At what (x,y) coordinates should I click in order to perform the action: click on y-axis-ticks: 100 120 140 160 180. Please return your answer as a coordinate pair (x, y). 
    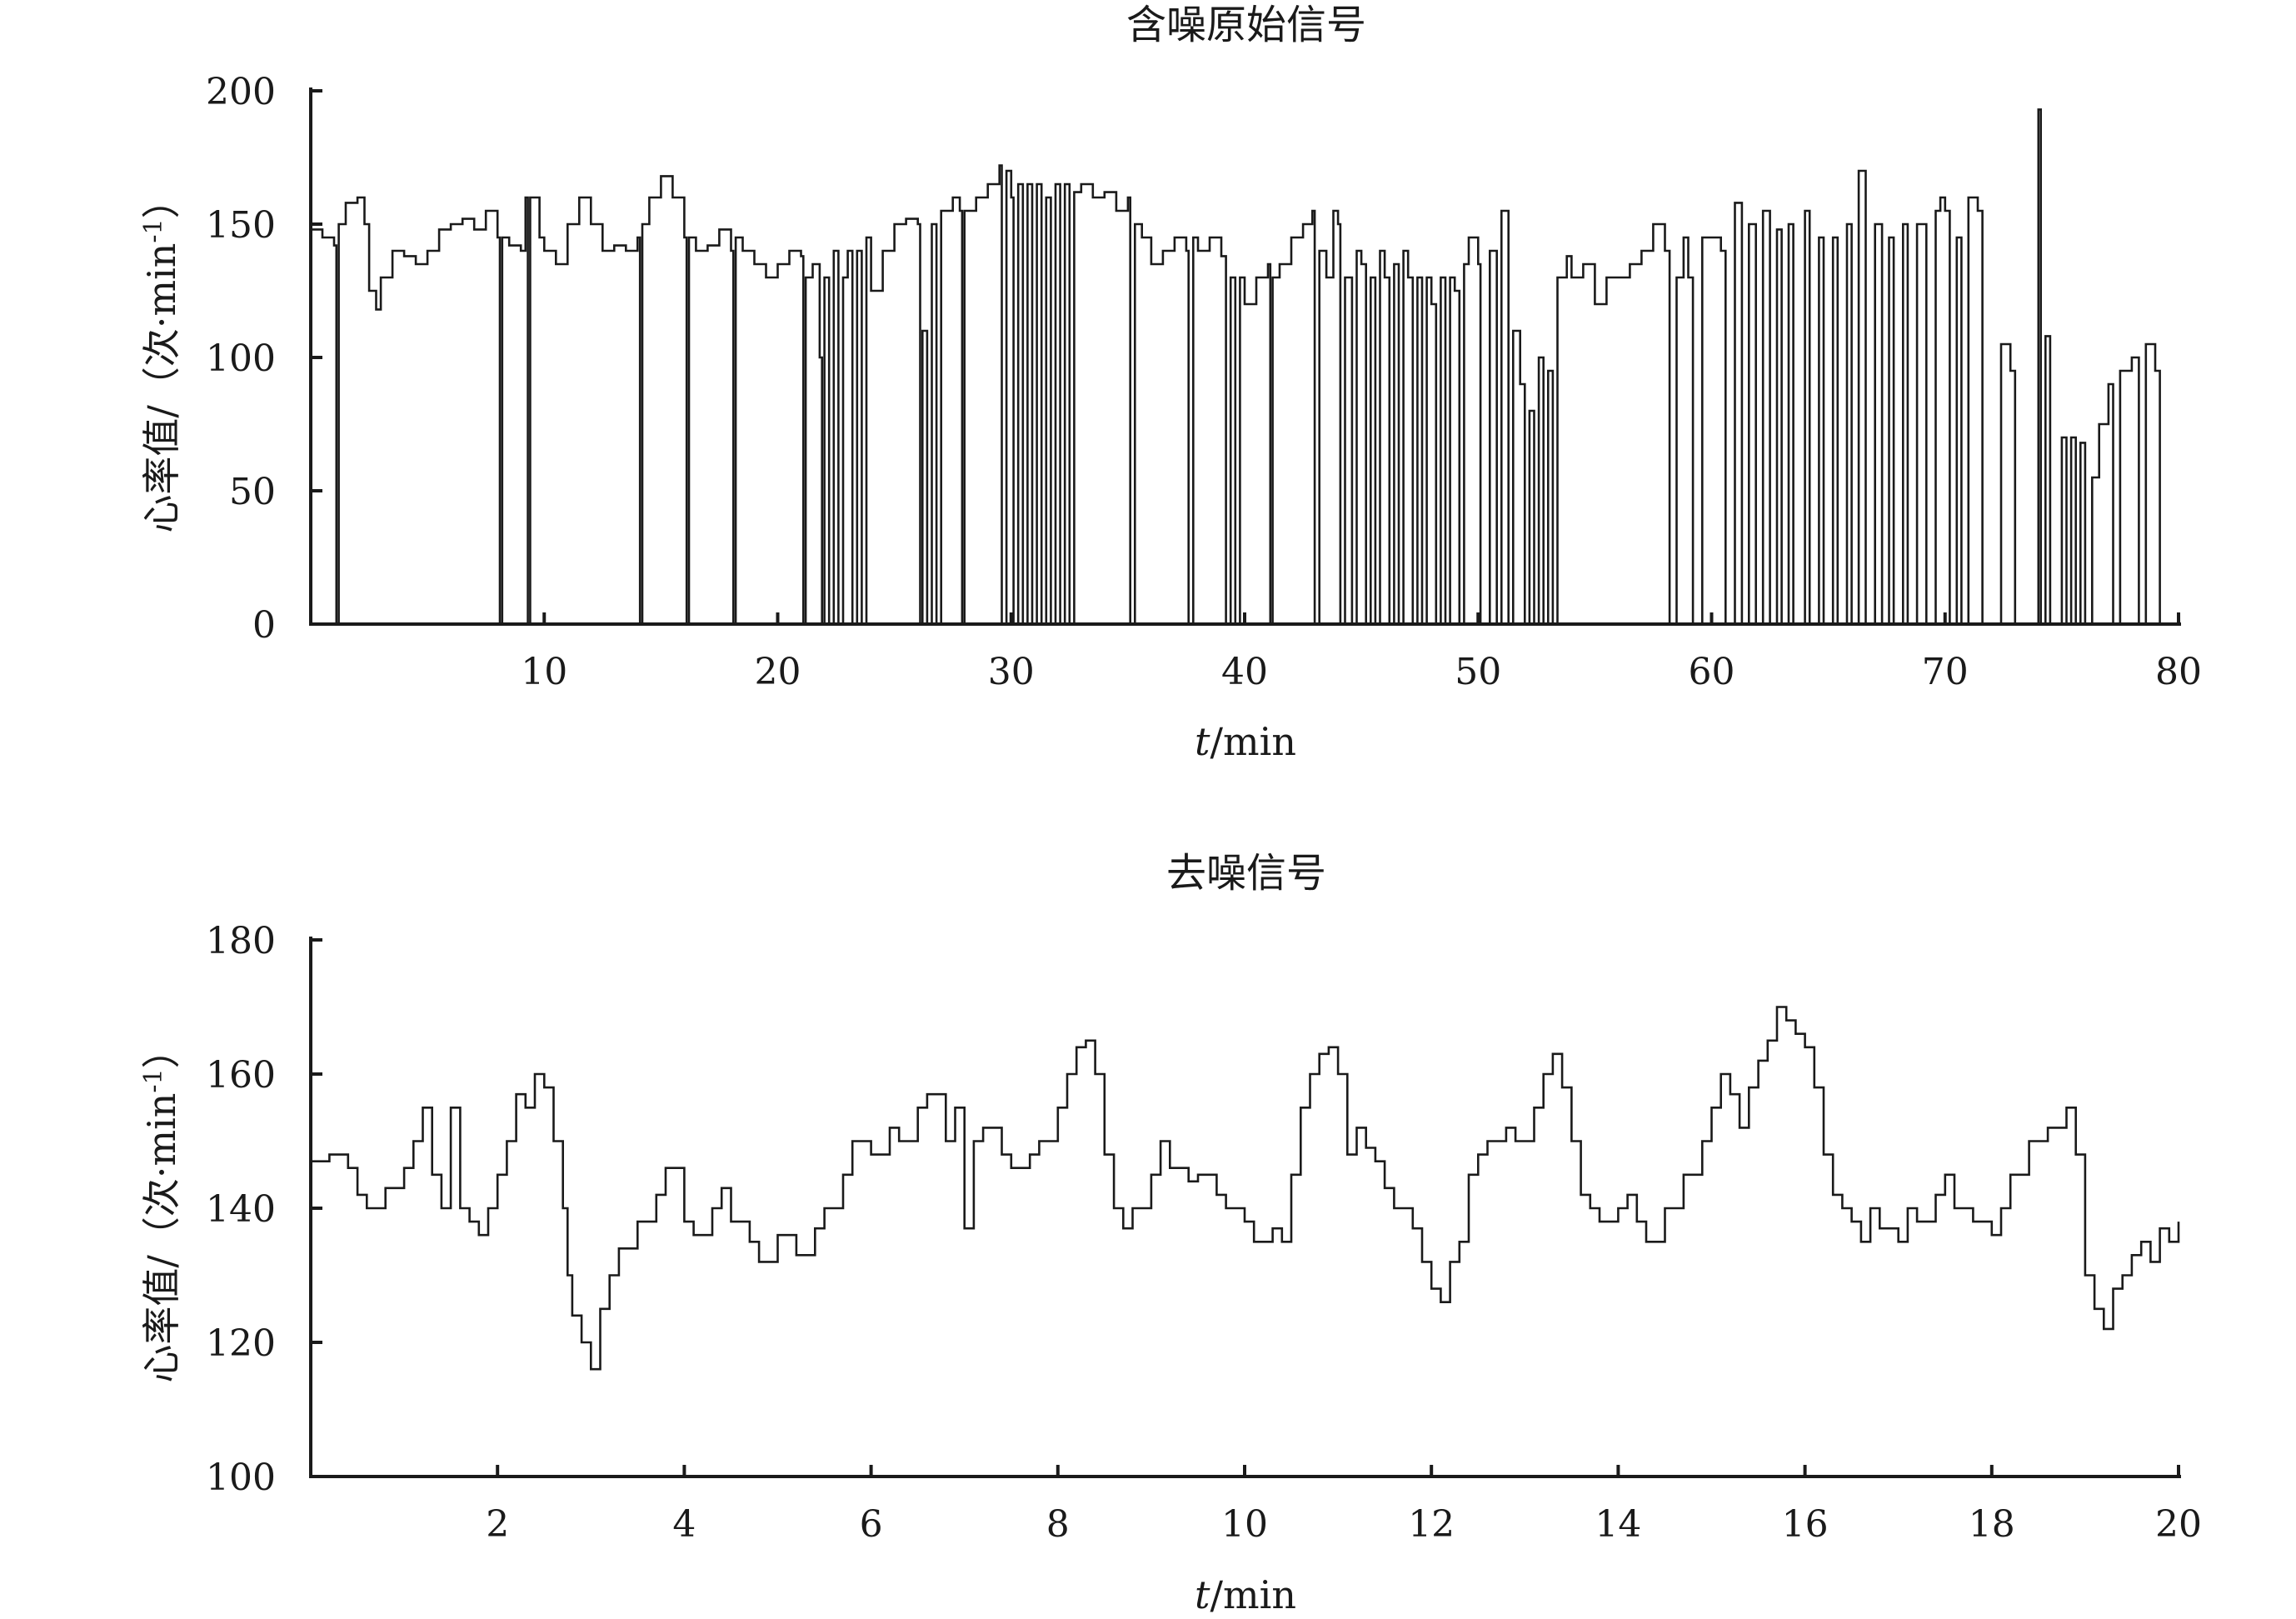
    Looking at the image, I should click on (264, 1209).